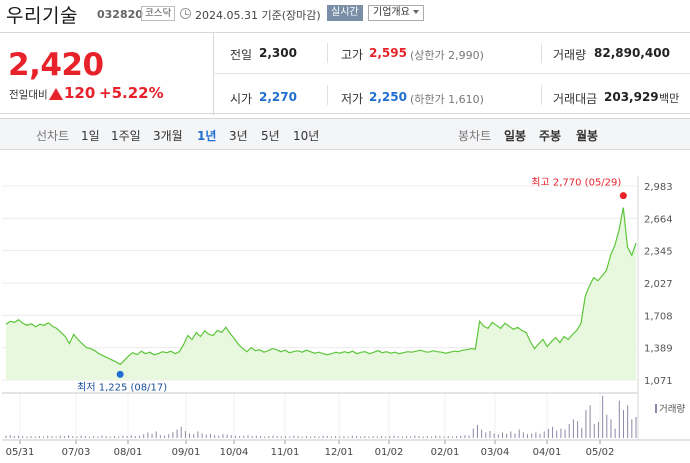 Image resolution: width=690 pixels, height=463 pixels. I want to click on realtime-button: 실시간, so click(345, 13).